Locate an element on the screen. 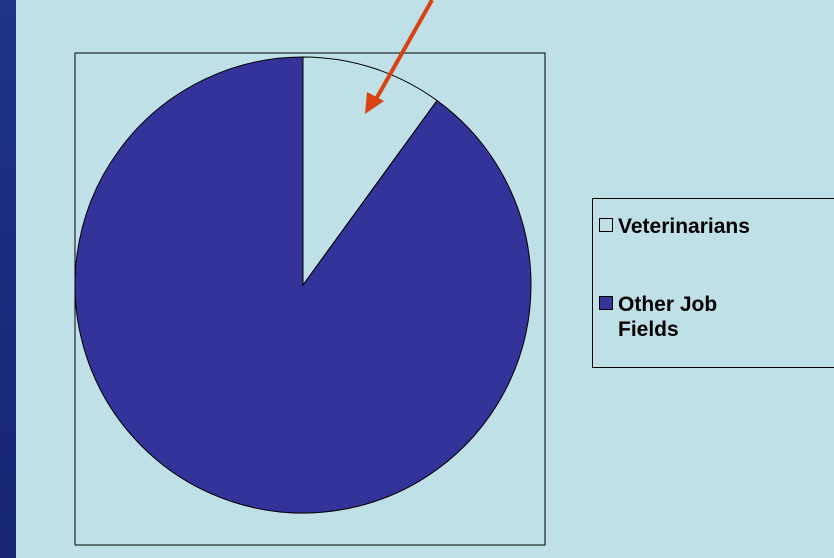  annotation-arrow is located at coordinates (399, 57).